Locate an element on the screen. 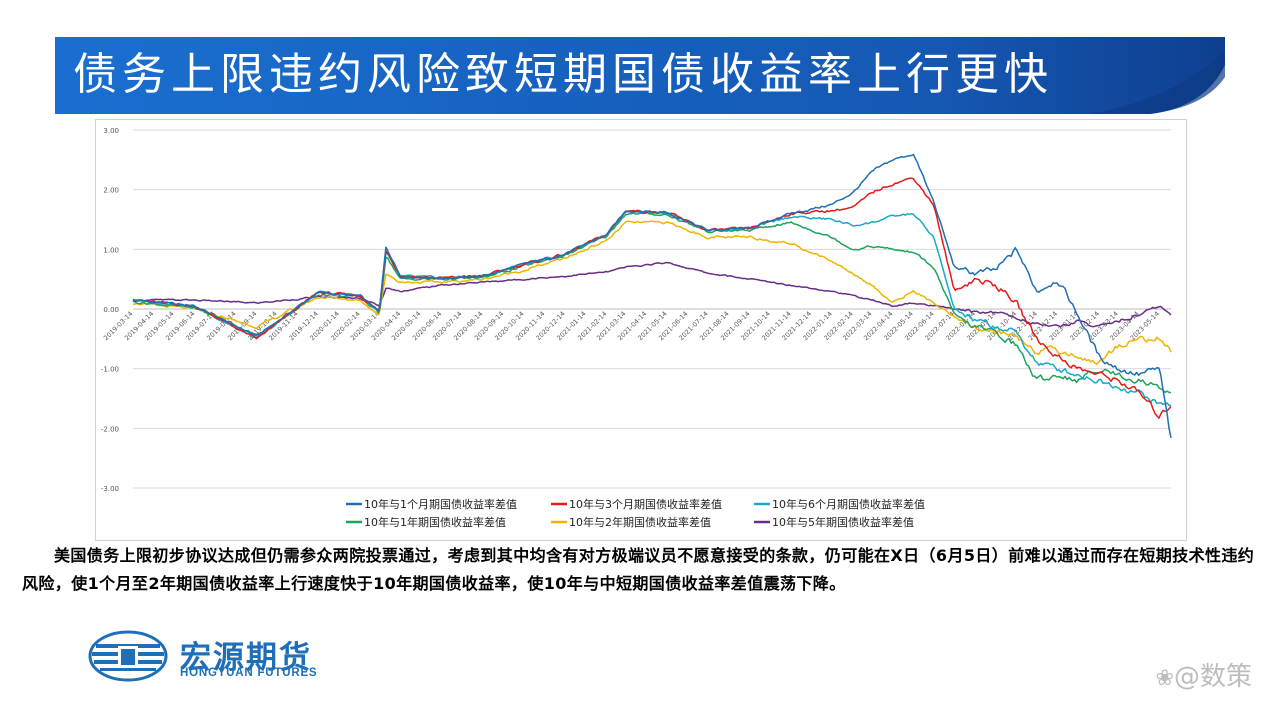 This screenshot has height=720, width=1280. y-tick-label: 2.00 is located at coordinates (111, 191).